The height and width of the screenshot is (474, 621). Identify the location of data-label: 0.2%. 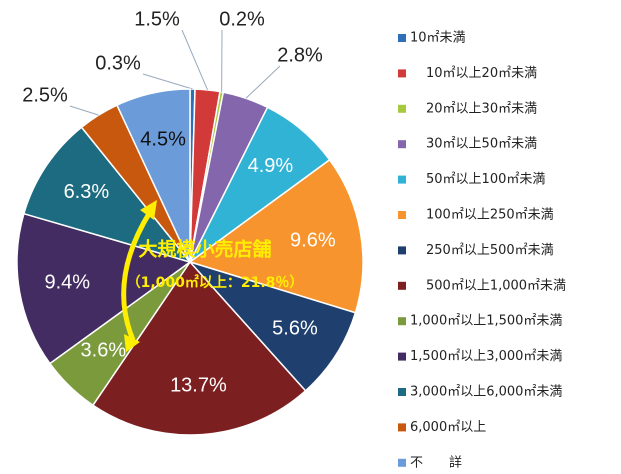
(242, 19).